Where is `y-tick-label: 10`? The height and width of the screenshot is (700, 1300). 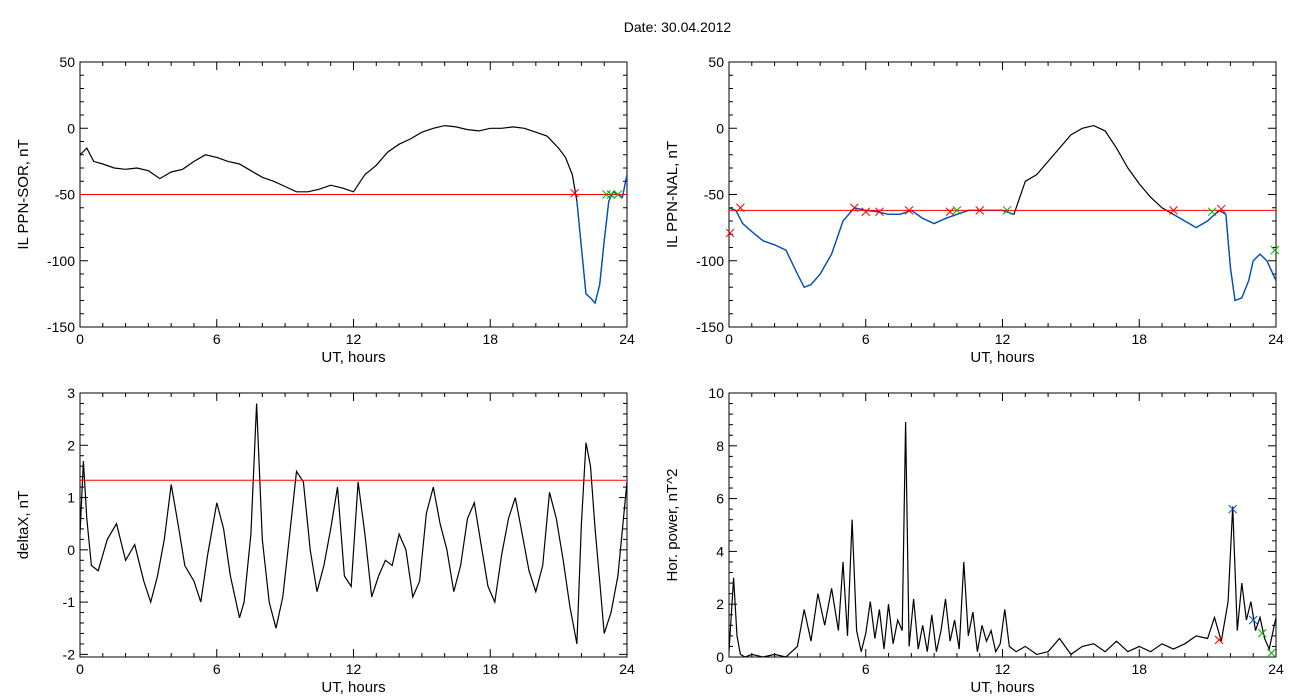
y-tick-label: 10 is located at coordinates (716, 393).